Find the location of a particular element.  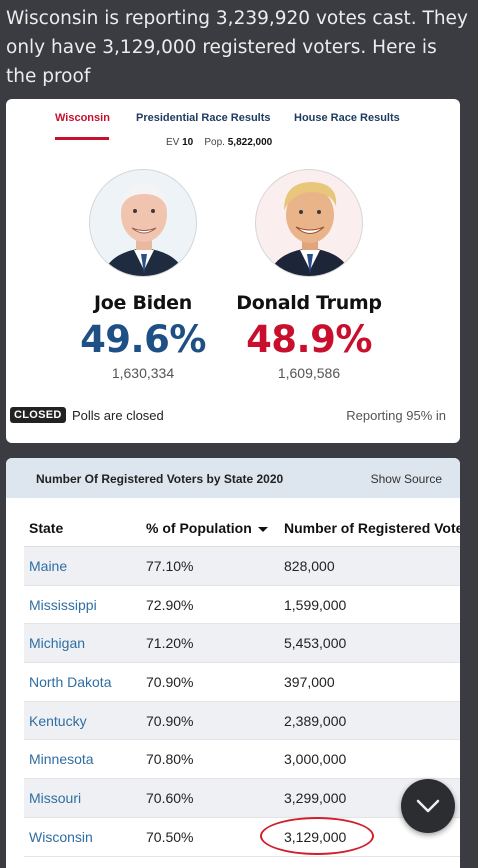

table-row: North Dakota 70.90% 397,000 is located at coordinates (242, 682).